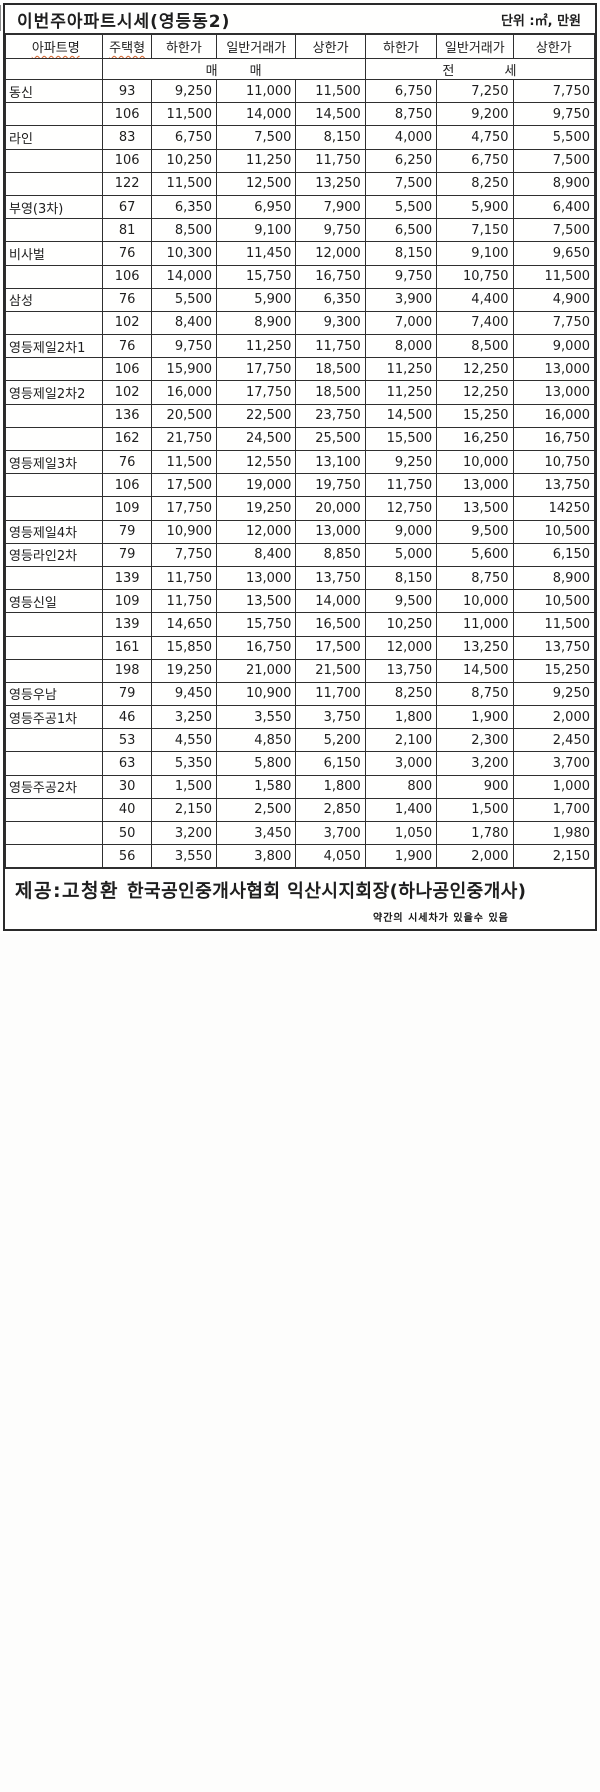 The image size is (600, 1792). I want to click on type-cell: 109, so click(127, 601).